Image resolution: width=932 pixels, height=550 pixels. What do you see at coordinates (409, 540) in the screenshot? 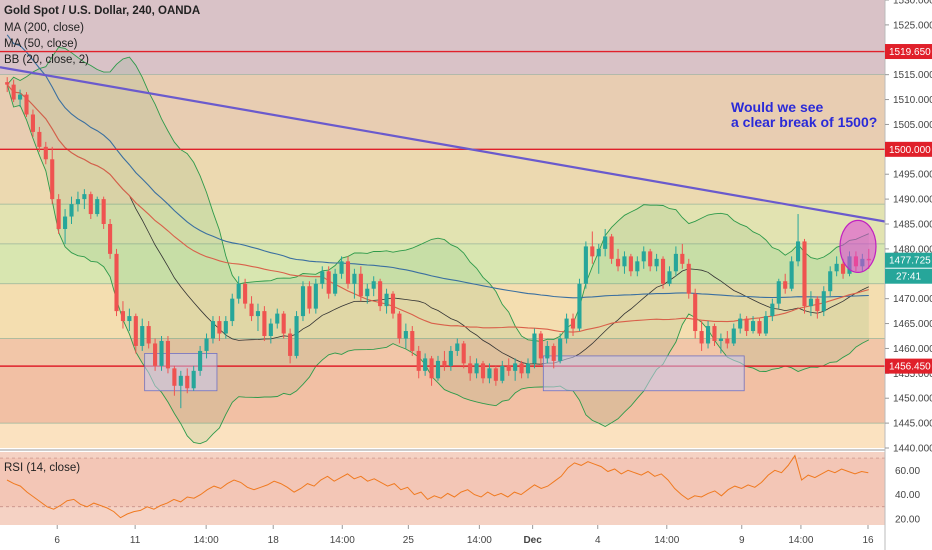
I see `time-tick-label: 25` at bounding box center [409, 540].